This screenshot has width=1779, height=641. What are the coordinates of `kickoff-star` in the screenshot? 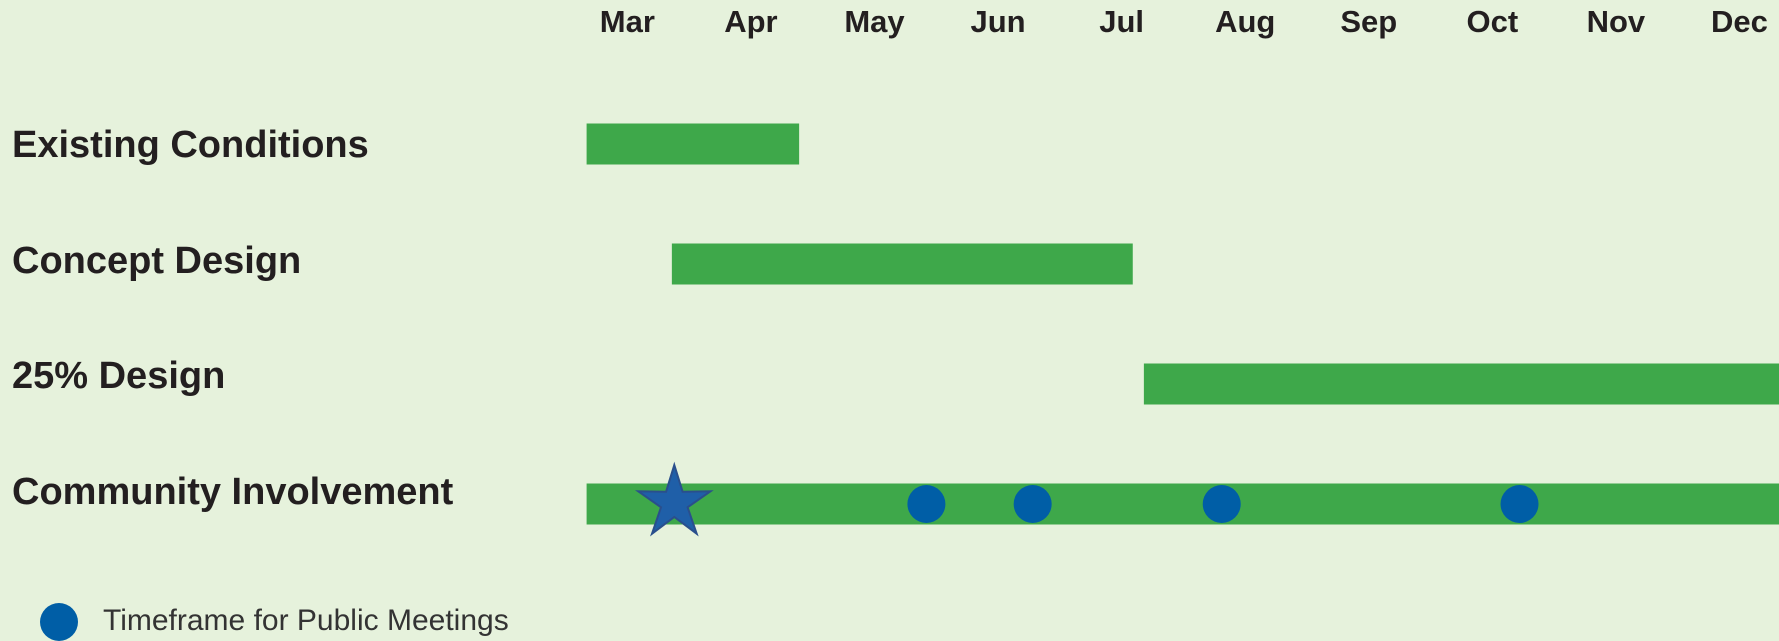 It's located at (674, 499).